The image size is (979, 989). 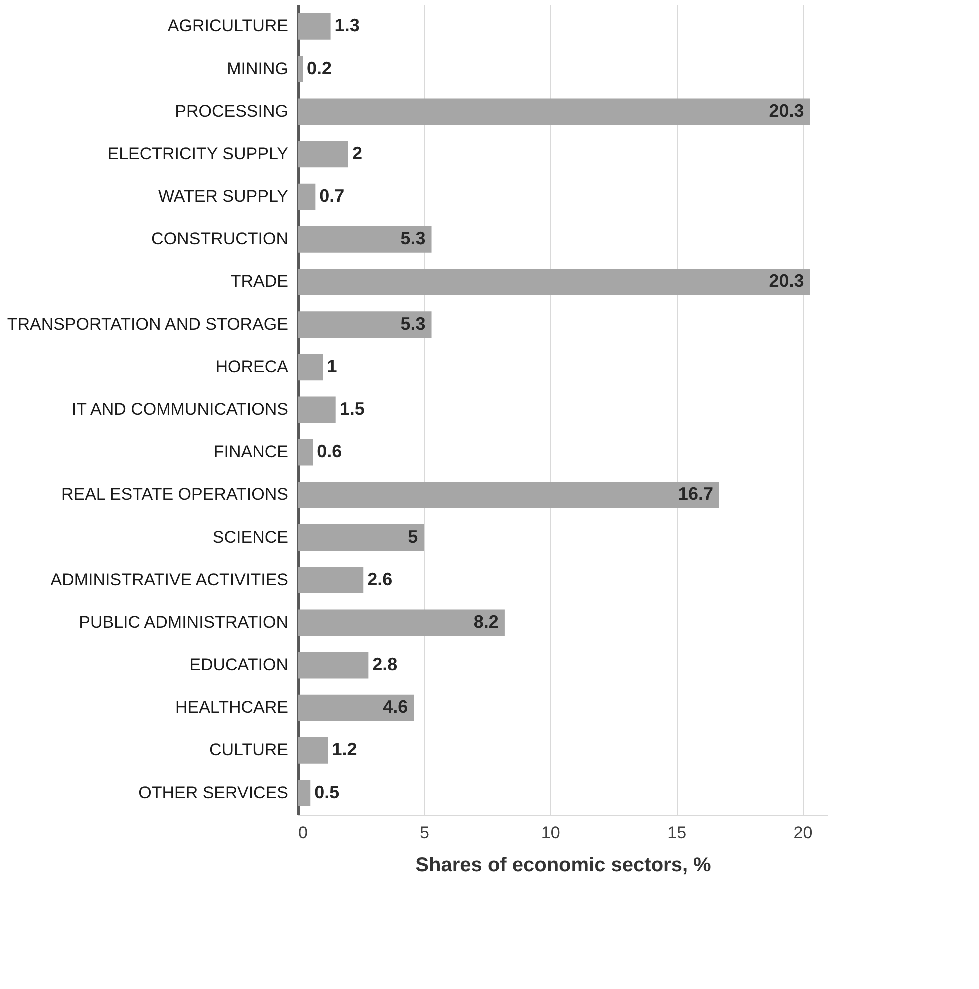 I want to click on x-tick-label: 0, so click(x=303, y=833).